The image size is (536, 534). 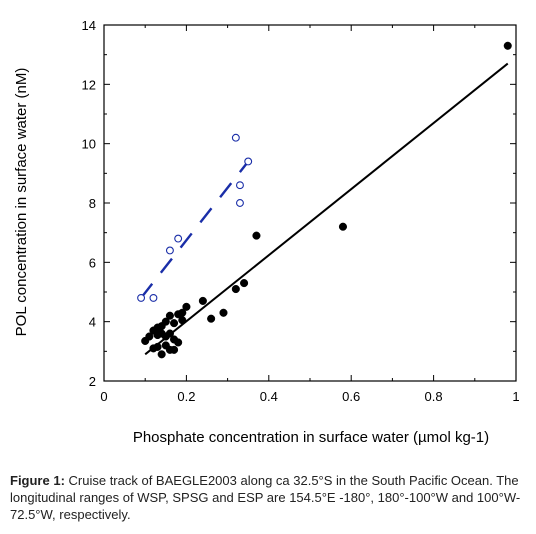 What do you see at coordinates (92, 322) in the screenshot?
I see `y-tick-label: 4` at bounding box center [92, 322].